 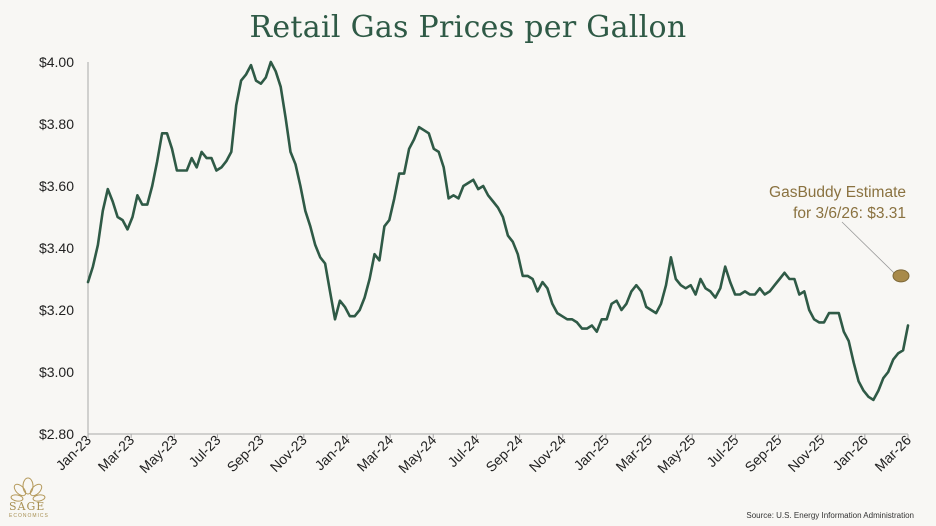 What do you see at coordinates (27, 506) in the screenshot?
I see `logo-name: SAGE` at bounding box center [27, 506].